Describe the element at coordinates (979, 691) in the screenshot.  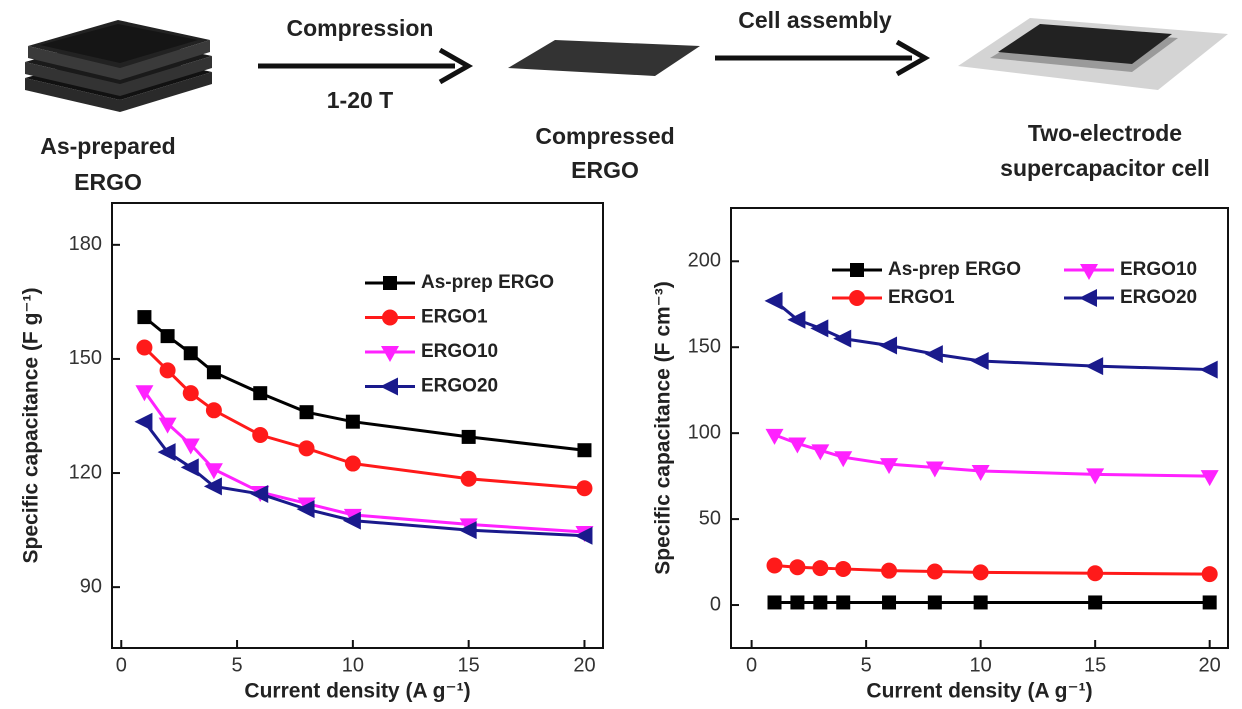
I see `x-axis-label: Current density (A g⁻¹)` at that location.